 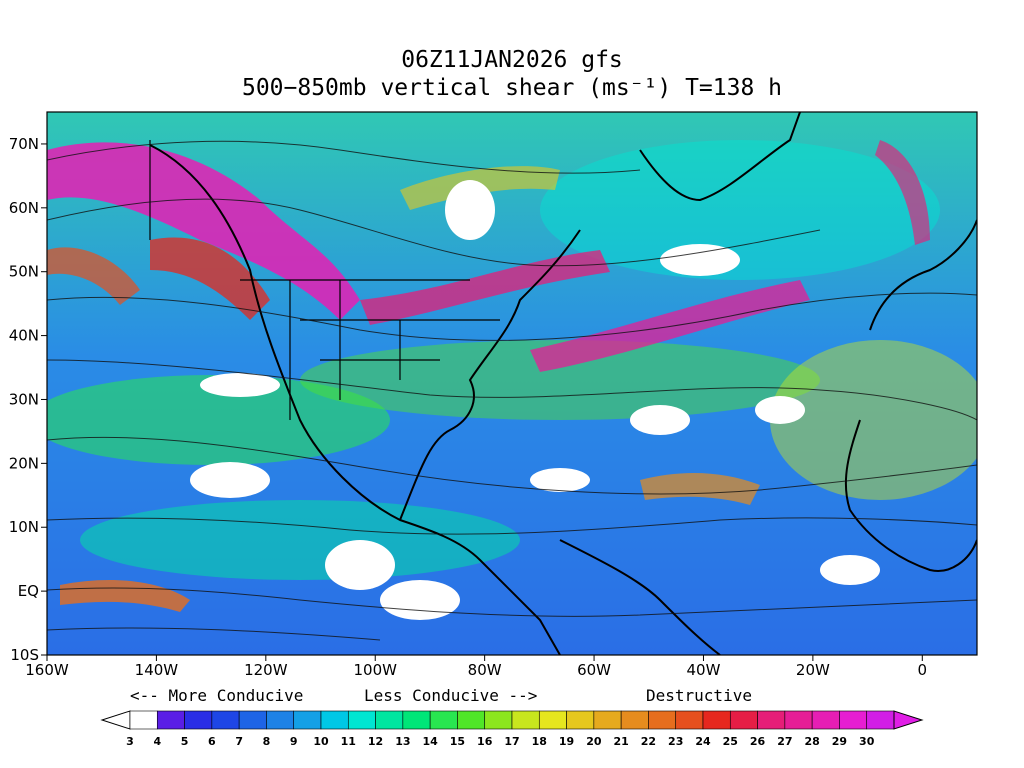 I want to click on colorbar-label: 4, so click(x=157, y=741).